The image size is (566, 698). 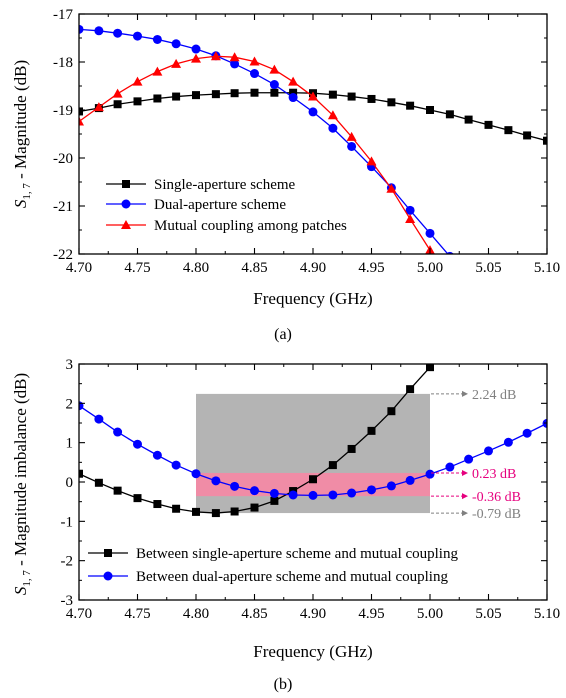 I want to click on y-tick-label-b-1: -2, so click(x=67, y=562).